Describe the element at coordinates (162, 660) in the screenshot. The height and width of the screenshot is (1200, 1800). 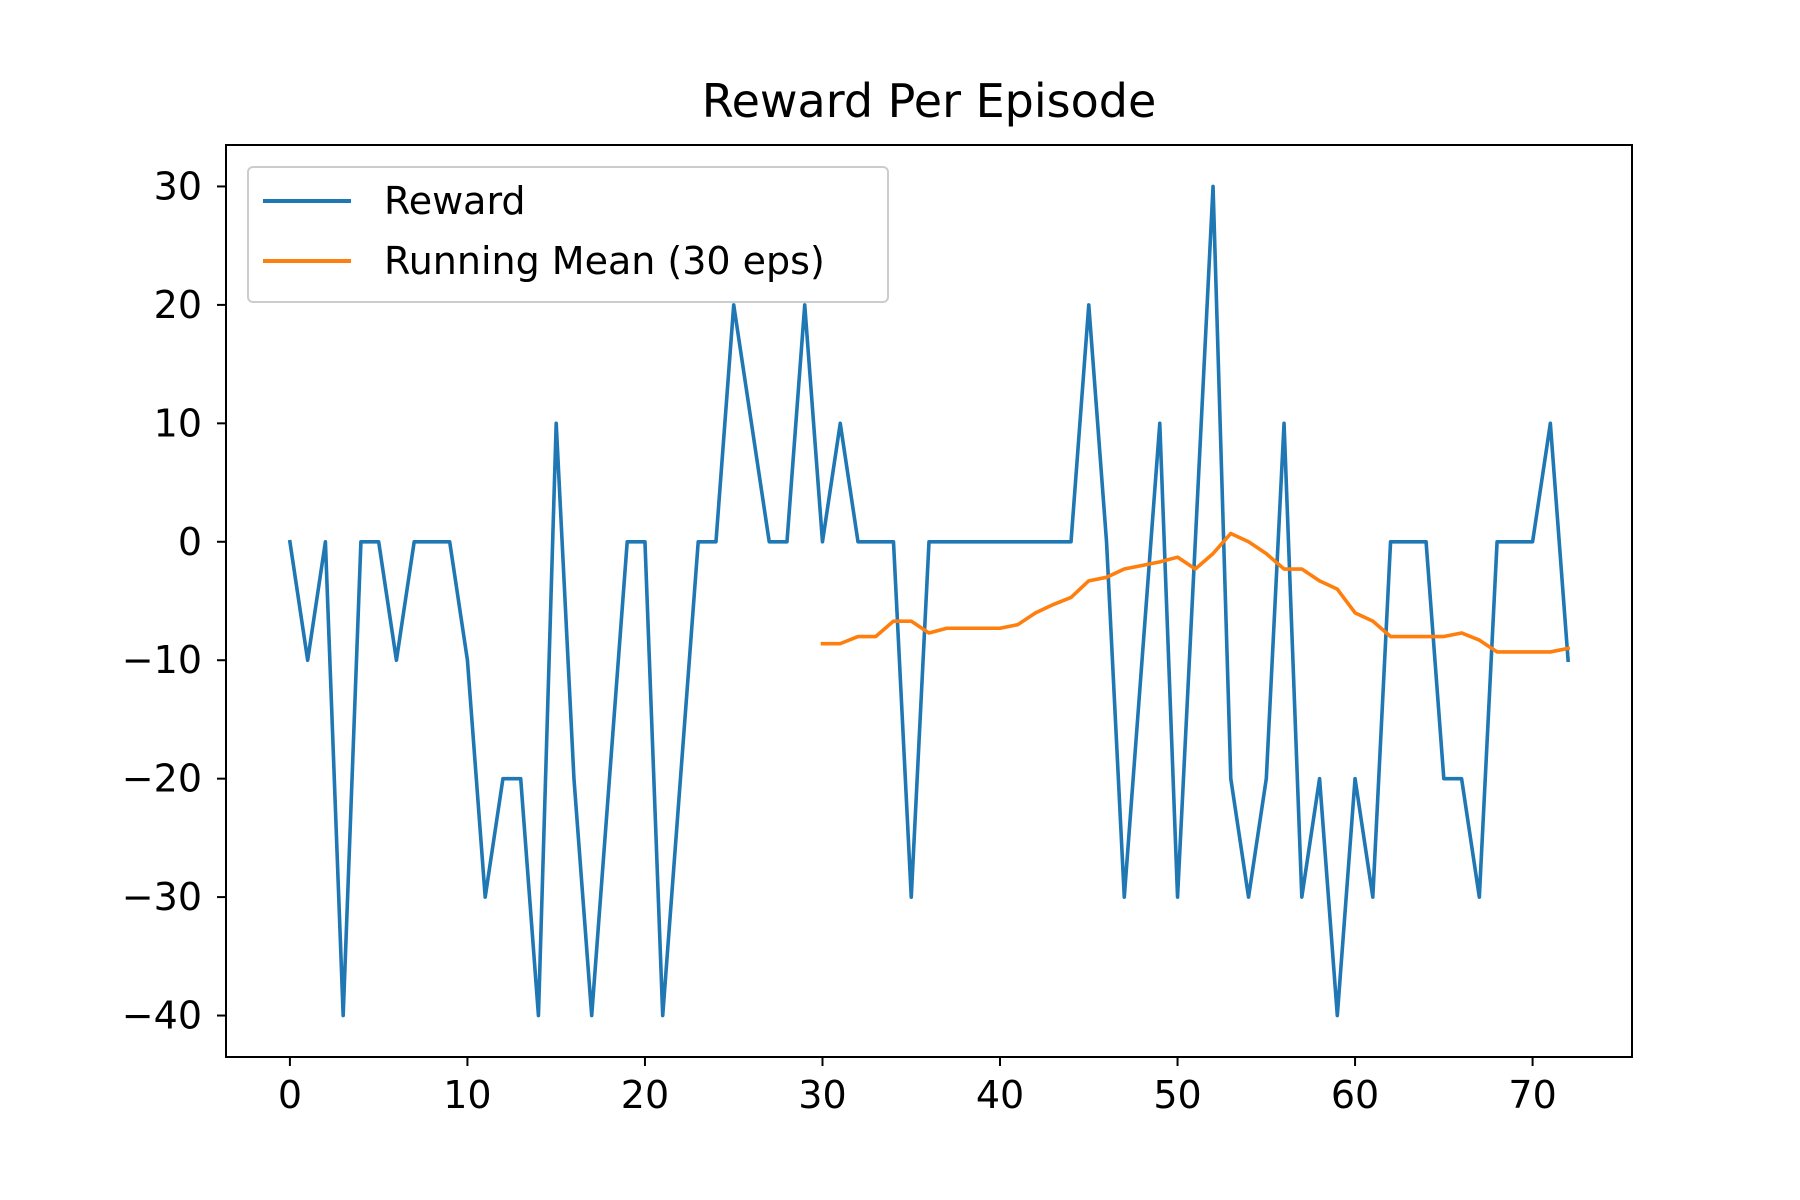
I see `y-tick-label: −10` at that location.